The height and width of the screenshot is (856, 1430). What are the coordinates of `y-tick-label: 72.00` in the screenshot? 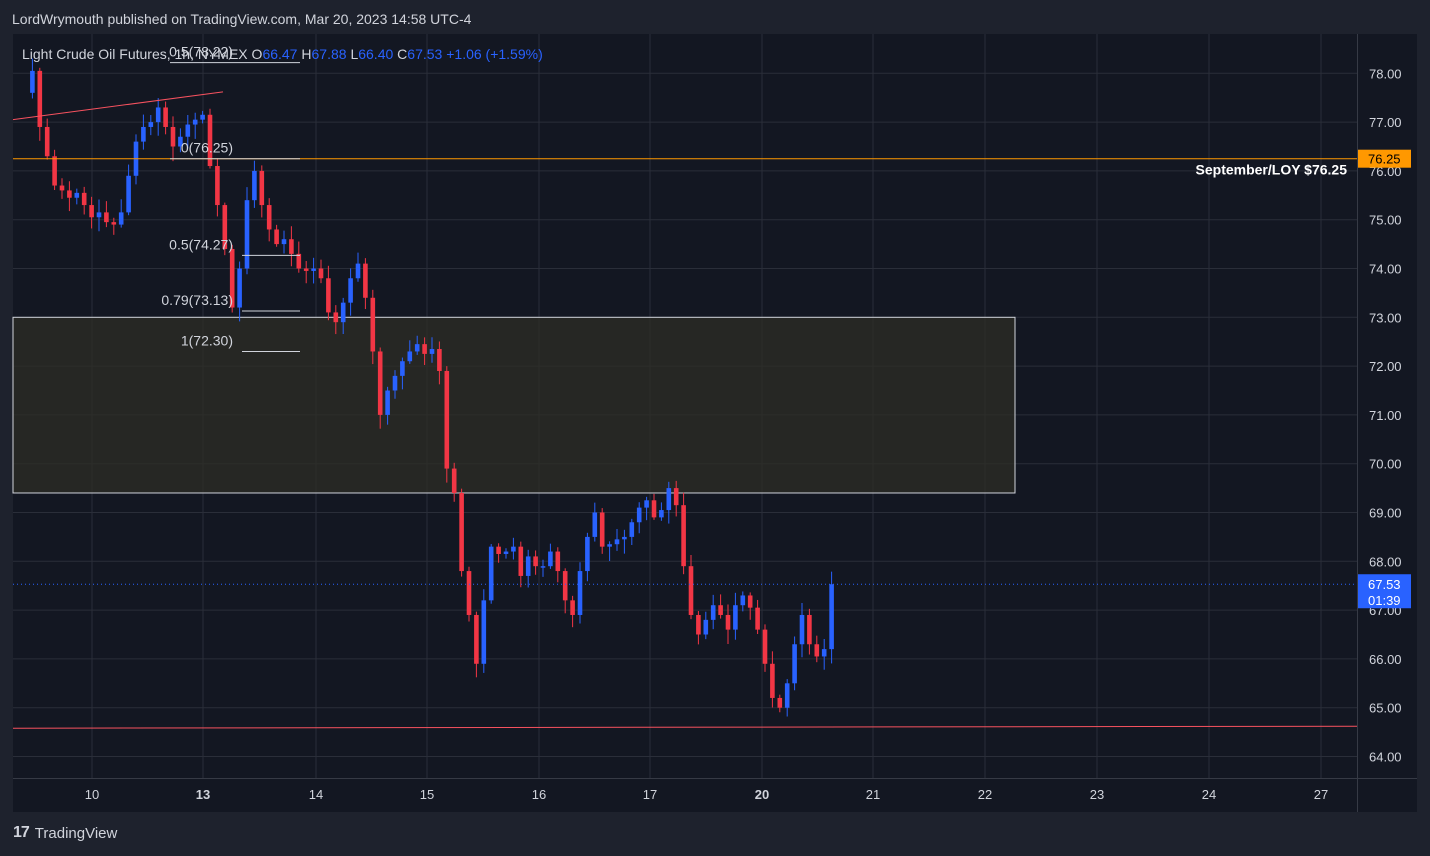 It's located at (1385, 366).